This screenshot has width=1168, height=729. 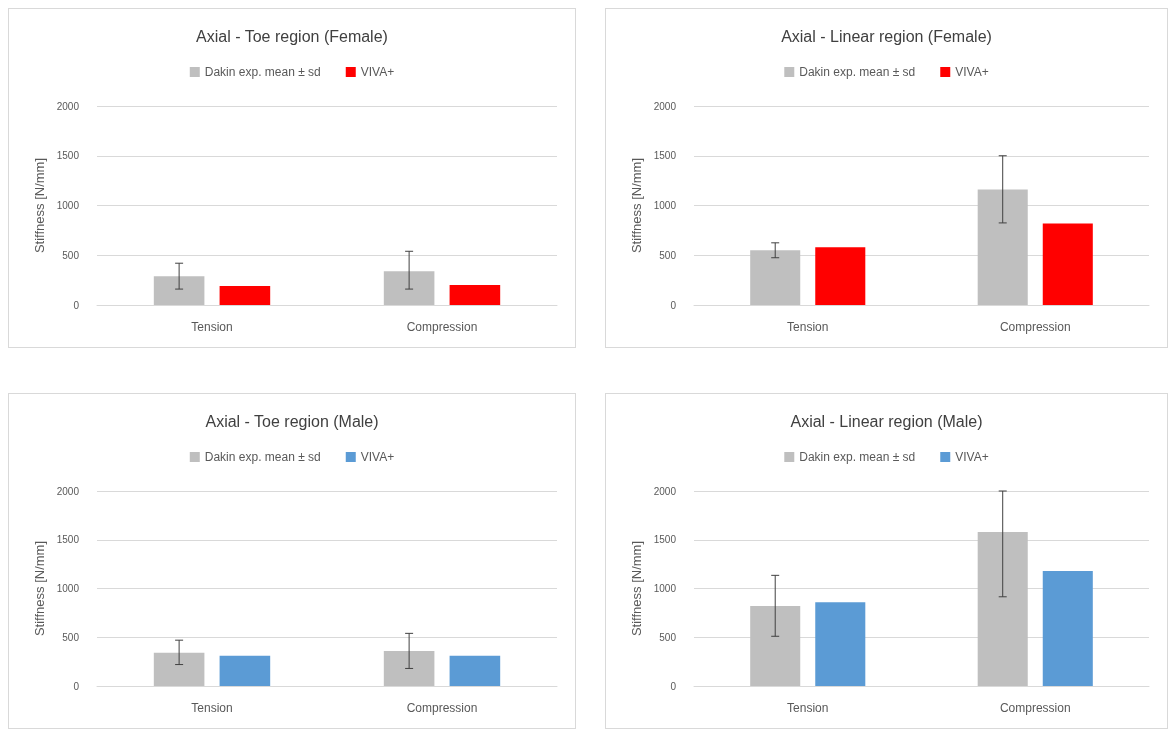 I want to click on chart-title: Axial - Toe region (Male), so click(x=292, y=421).